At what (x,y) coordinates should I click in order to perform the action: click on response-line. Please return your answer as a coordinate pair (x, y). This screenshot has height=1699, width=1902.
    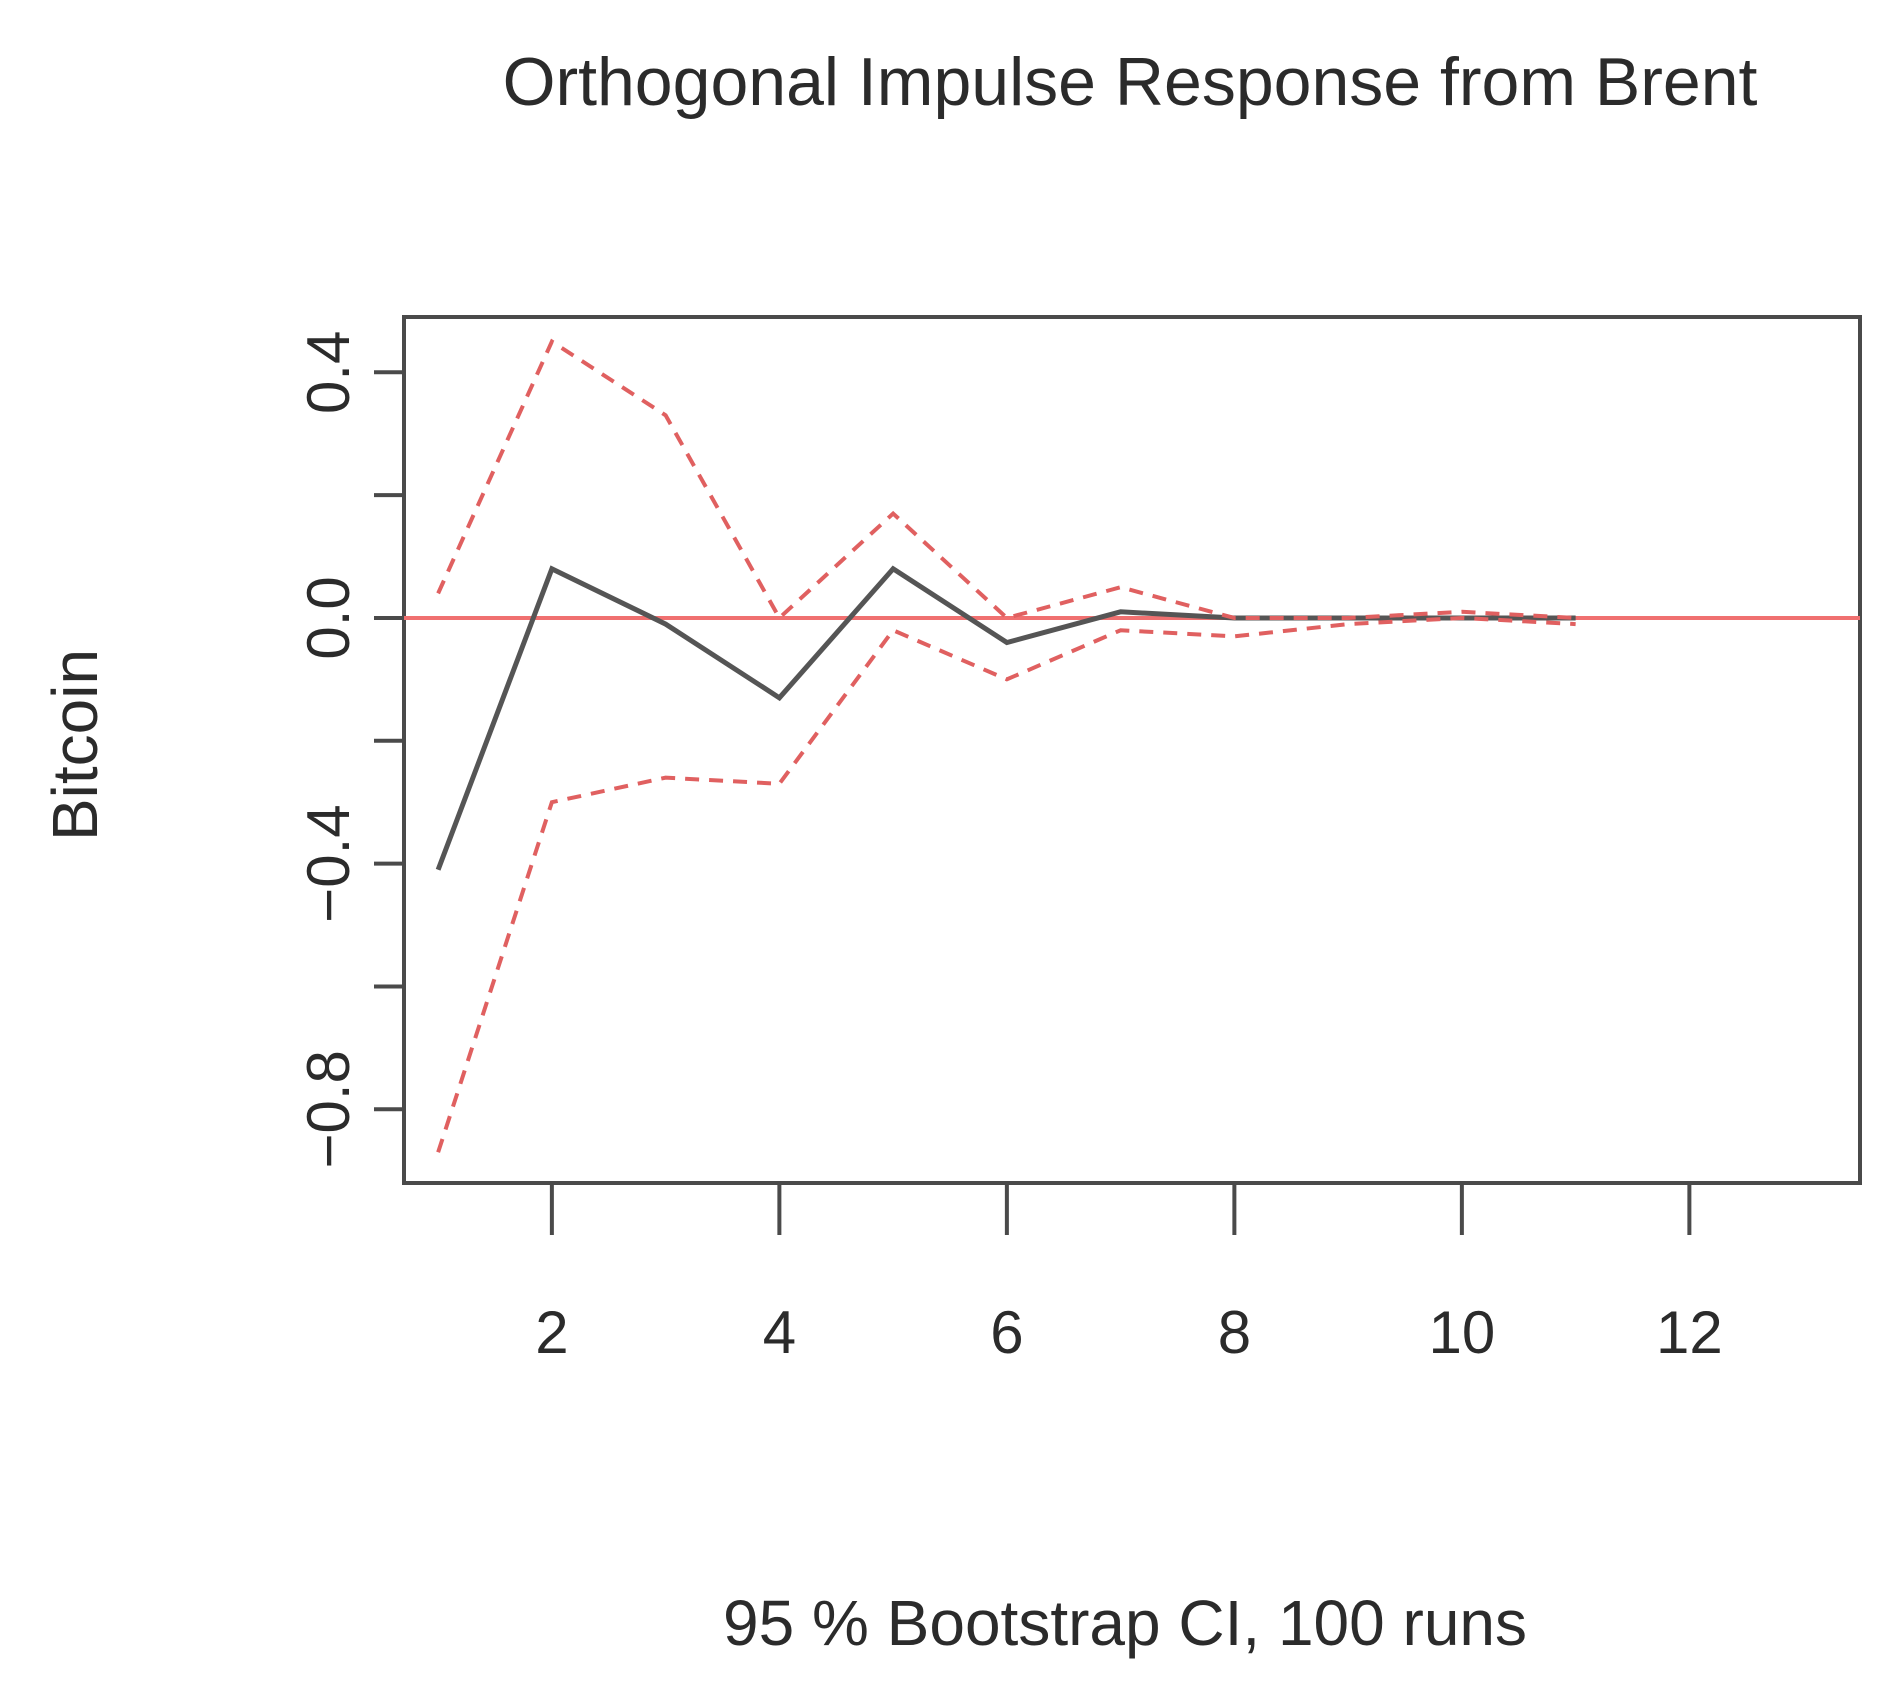
    Looking at the image, I should click on (1005, 718).